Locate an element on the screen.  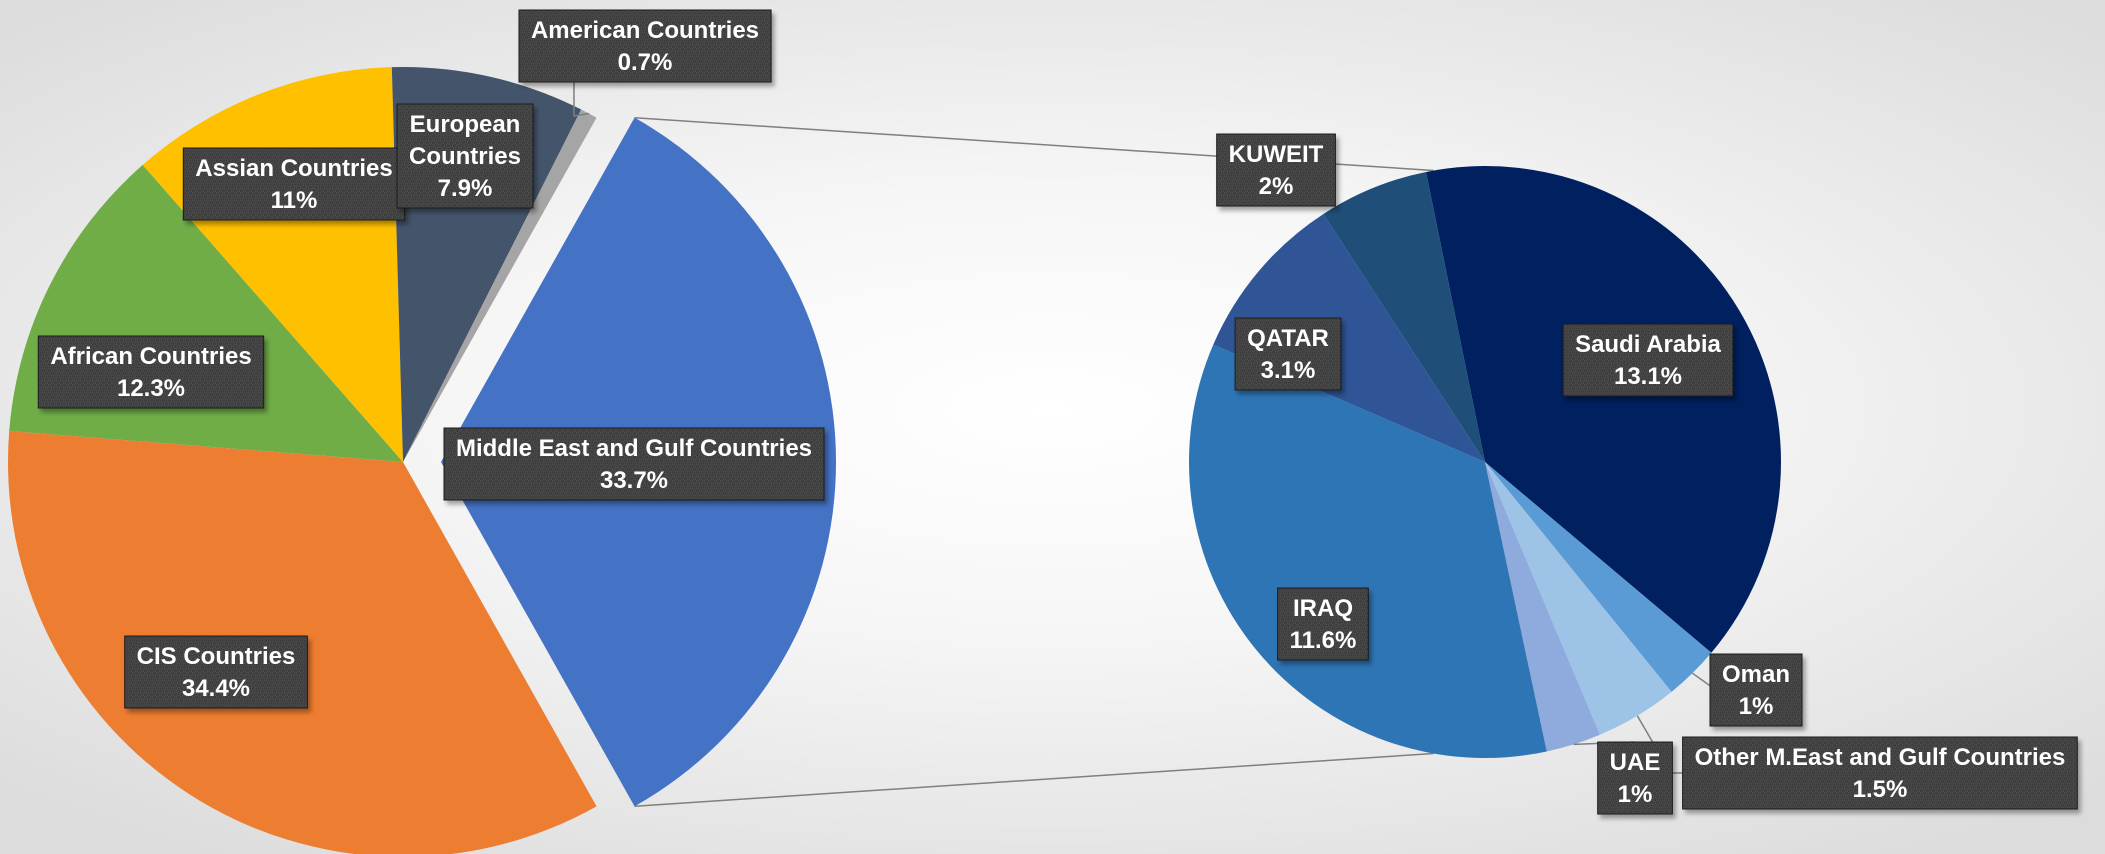
data-label-category: Assian Countries is located at coordinates (293, 168).